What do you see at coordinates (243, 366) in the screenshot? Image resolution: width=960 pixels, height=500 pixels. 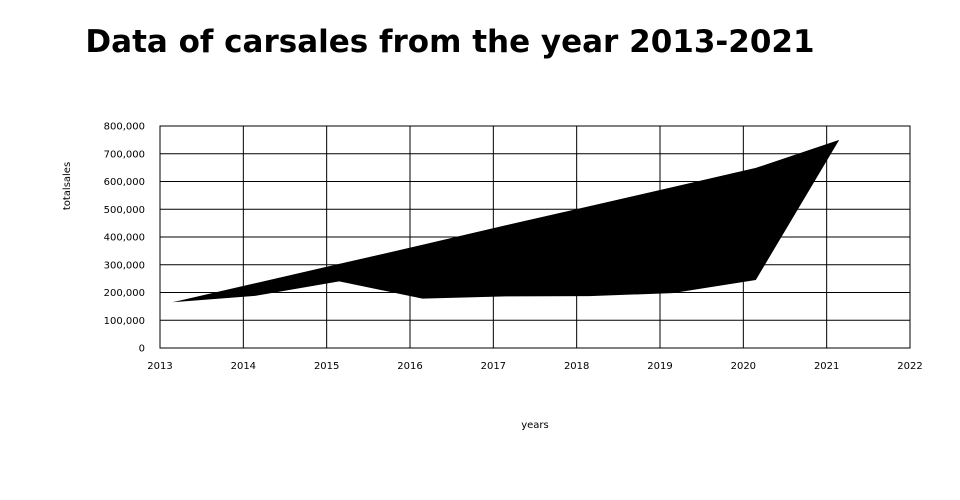 I see `x-tick-label: 2014` at bounding box center [243, 366].